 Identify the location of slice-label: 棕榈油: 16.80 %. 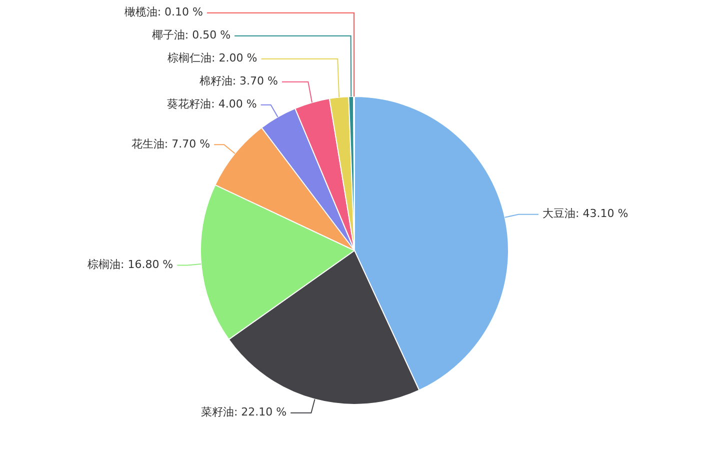
(130, 265).